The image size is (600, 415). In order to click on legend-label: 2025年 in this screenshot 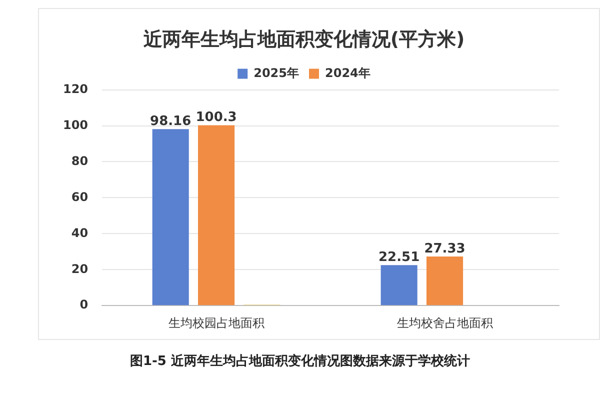, I will do `click(277, 73)`.